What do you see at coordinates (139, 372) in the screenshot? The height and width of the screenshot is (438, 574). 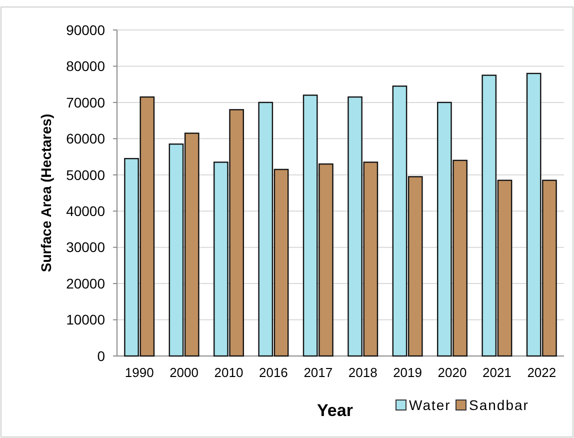 I see `x-tick-label: 1990` at bounding box center [139, 372].